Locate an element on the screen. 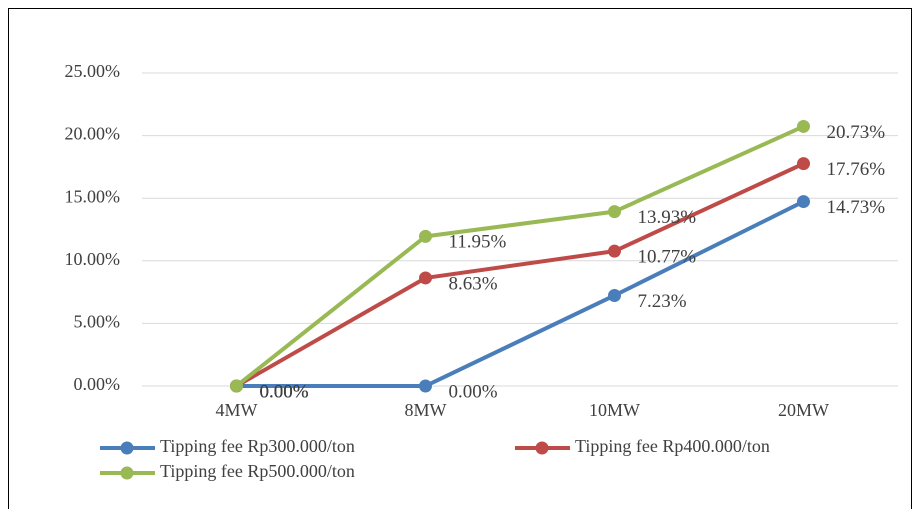 The height and width of the screenshot is (509, 919). y-tick-label: 5.00% is located at coordinates (97, 322).